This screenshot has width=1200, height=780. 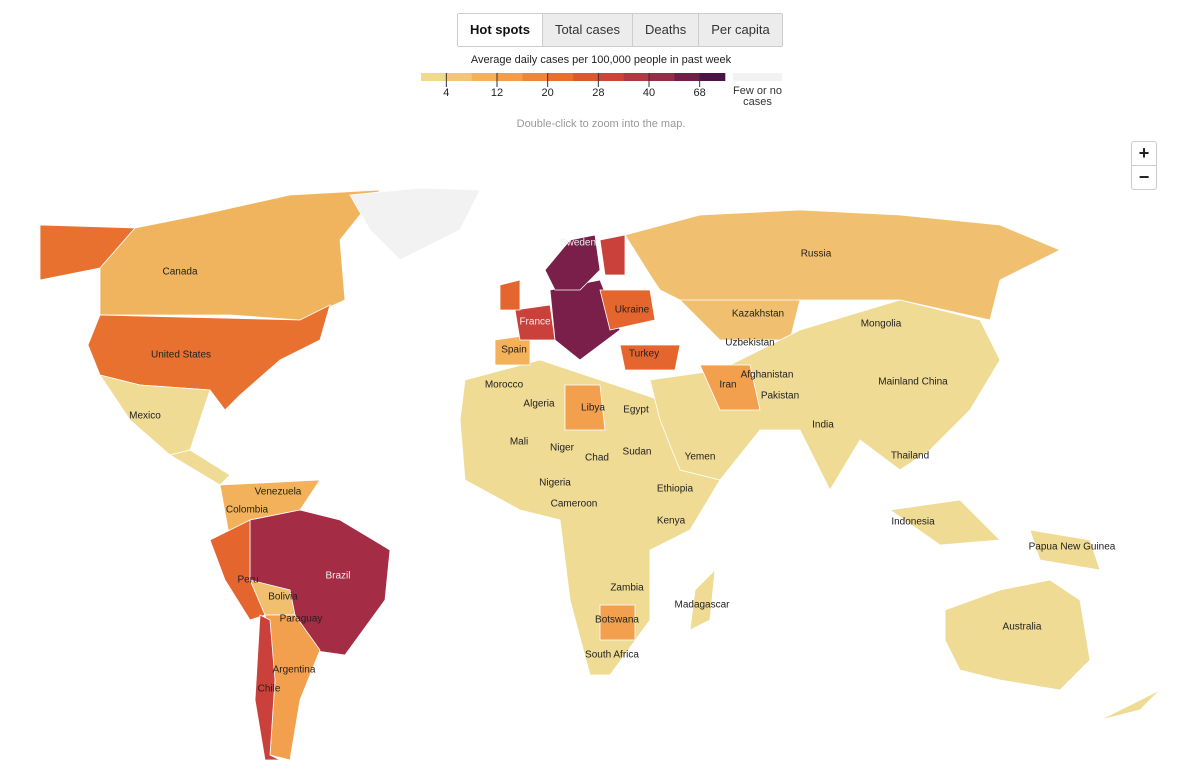 I want to click on country-label: Cameroon, so click(x=574, y=504).